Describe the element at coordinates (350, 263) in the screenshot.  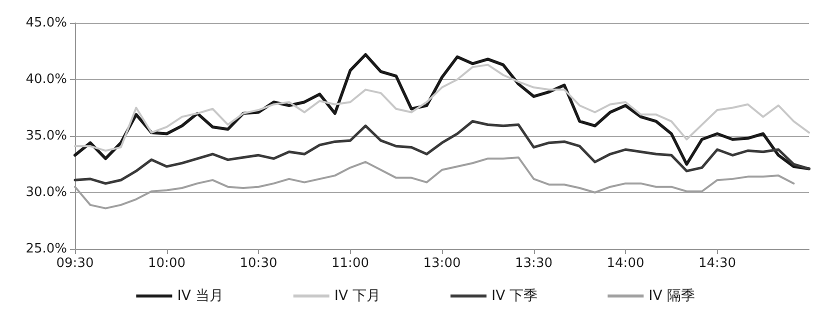
I see `x-tick-label: 11:00` at that location.